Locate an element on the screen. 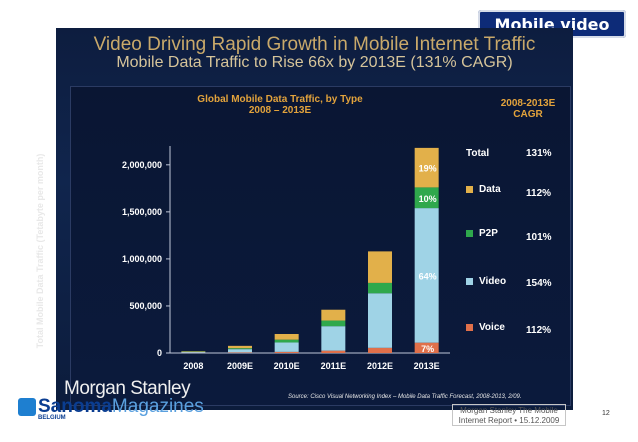 The width and height of the screenshot is (638, 442). legend-label-voice: Voice is located at coordinates (492, 327).